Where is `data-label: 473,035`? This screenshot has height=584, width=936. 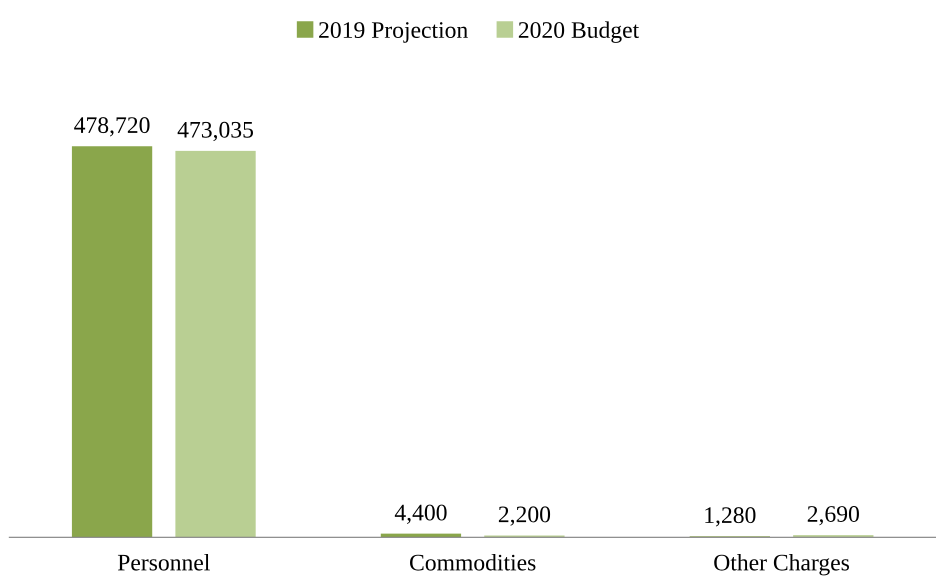
data-label: 473,035 is located at coordinates (215, 132).